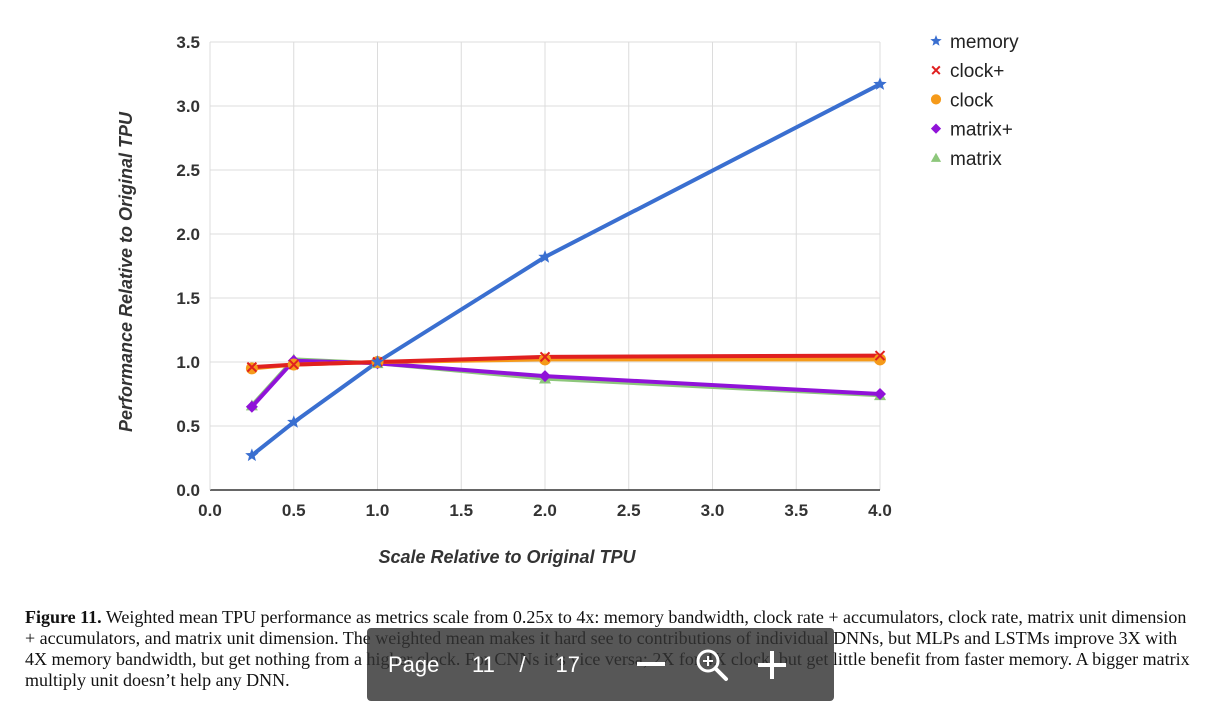 The height and width of the screenshot is (712, 1215). I want to click on y-axis-label: Performance Relative to Original TPU, so click(126, 271).